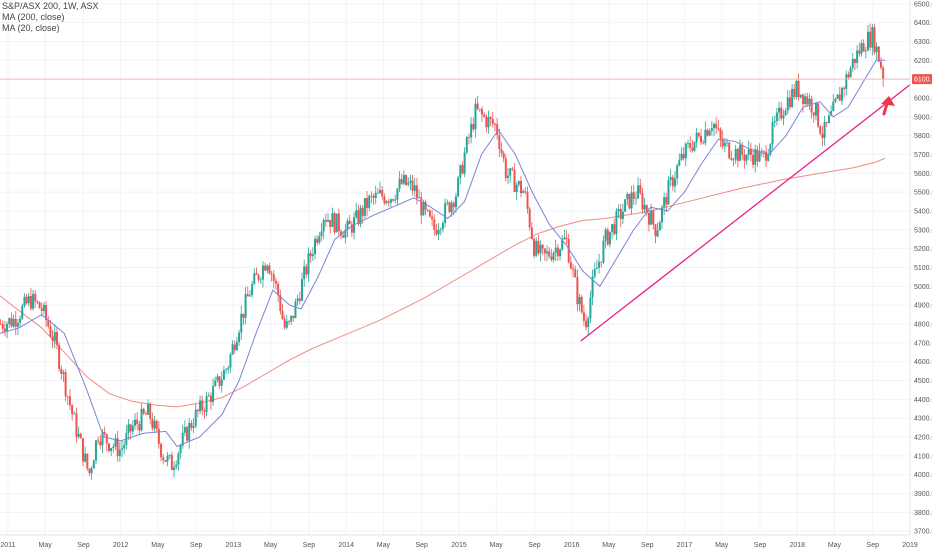 The image size is (932, 550). Describe the element at coordinates (922, 79) in the screenshot. I see `price-tag` at that location.